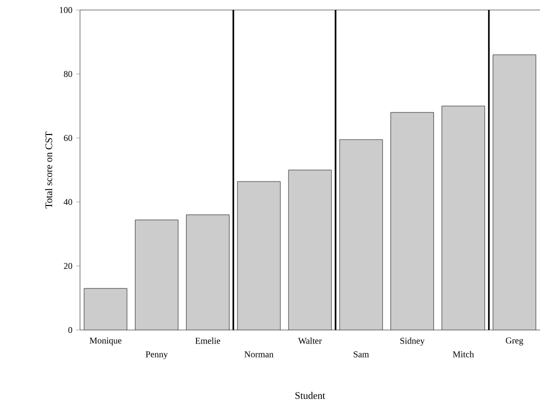 This screenshot has width=545, height=420. What do you see at coordinates (106, 342) in the screenshot?
I see `x-tick-label: Monique` at bounding box center [106, 342].